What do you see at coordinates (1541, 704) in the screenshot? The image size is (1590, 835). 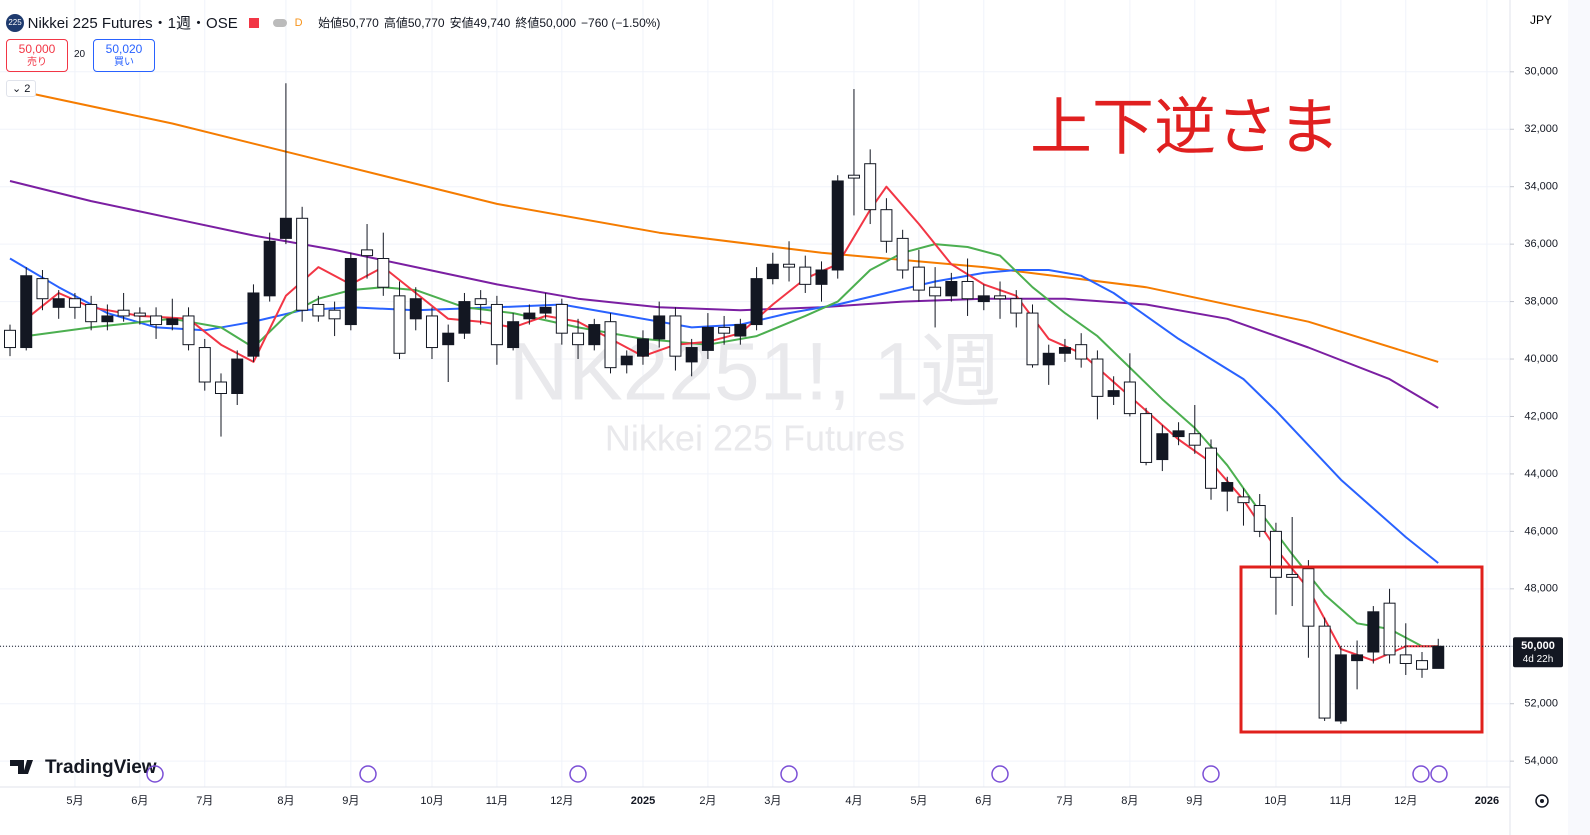 I see `y-tick-label: 52,000` at bounding box center [1541, 704].